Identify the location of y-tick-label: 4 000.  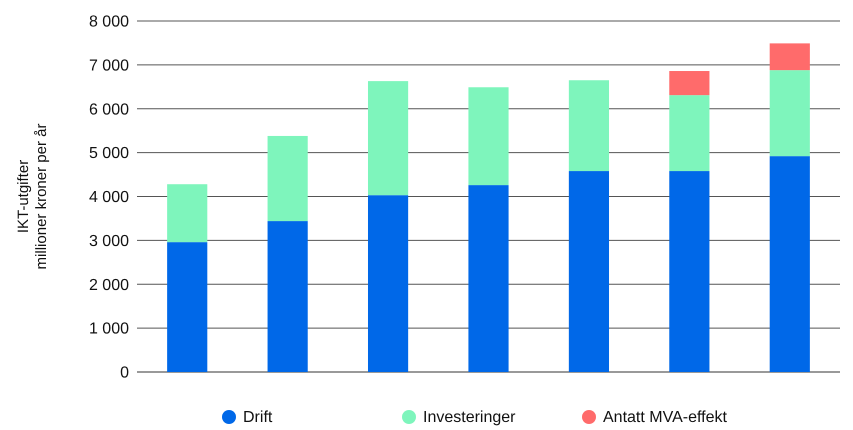
(109, 197).